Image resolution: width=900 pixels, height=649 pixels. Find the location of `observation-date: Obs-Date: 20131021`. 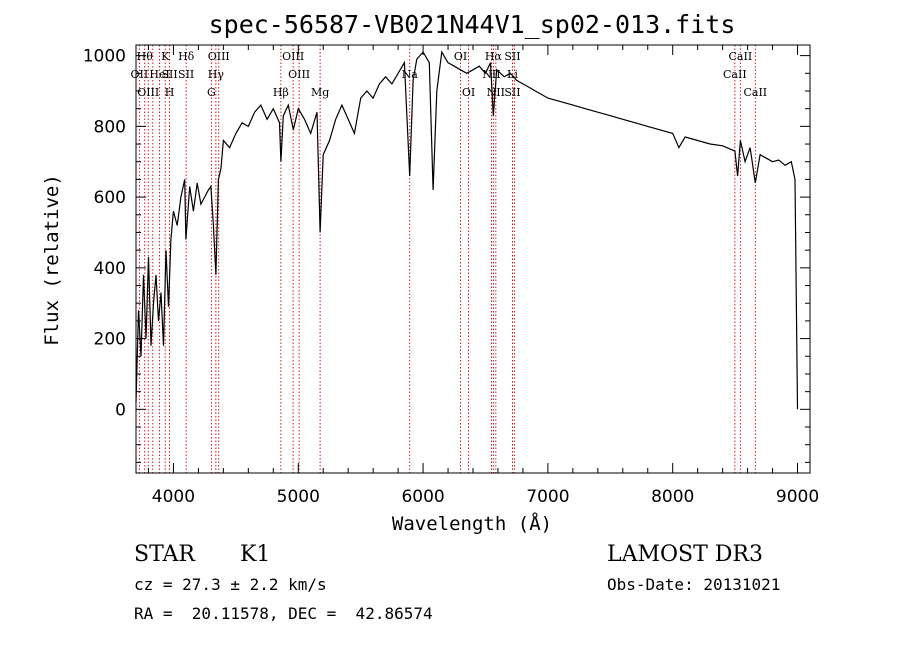

observation-date: Obs-Date: 20131021 is located at coordinates (693, 584).